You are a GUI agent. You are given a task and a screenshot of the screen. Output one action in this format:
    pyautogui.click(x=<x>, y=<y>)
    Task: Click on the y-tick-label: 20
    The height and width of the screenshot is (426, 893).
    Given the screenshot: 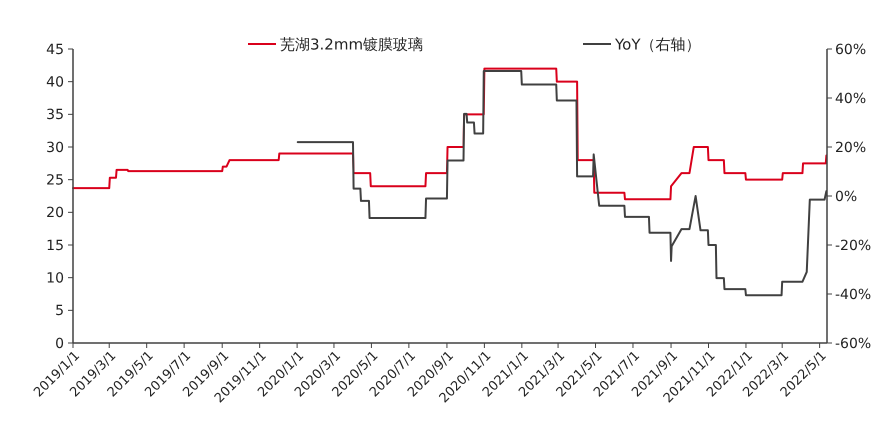 What is the action you would take?
    pyautogui.click(x=55, y=213)
    